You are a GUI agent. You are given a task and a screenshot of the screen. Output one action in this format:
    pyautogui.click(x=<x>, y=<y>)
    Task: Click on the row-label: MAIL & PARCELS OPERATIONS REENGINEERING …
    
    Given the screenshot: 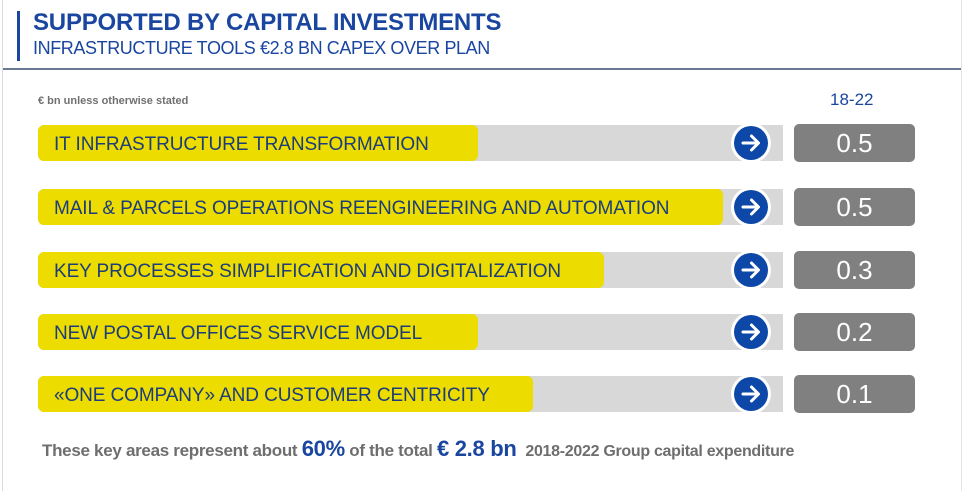 What is the action you would take?
    pyautogui.click(x=362, y=208)
    